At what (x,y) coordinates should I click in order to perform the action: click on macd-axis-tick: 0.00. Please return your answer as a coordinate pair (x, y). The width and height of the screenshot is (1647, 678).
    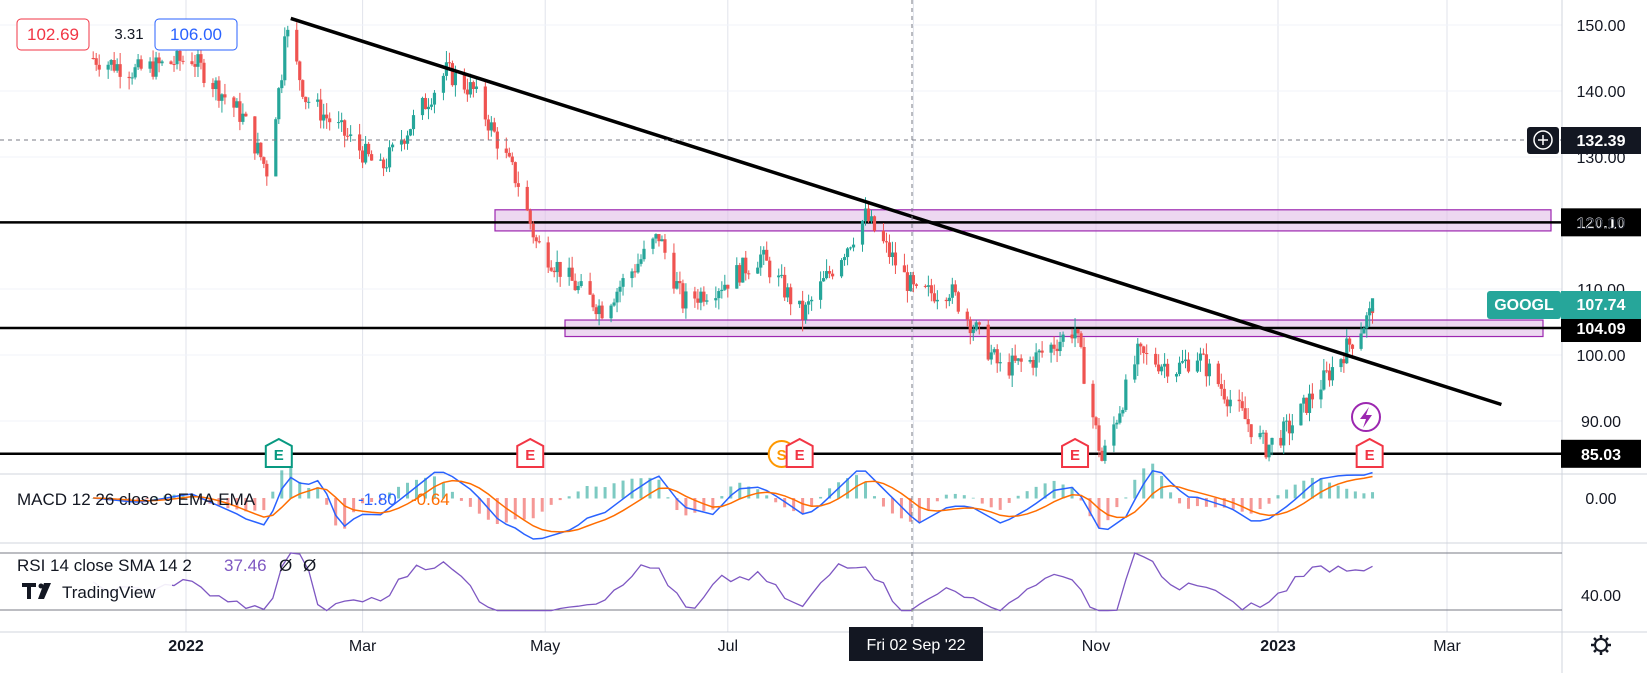
    Looking at the image, I should click on (1600, 499).